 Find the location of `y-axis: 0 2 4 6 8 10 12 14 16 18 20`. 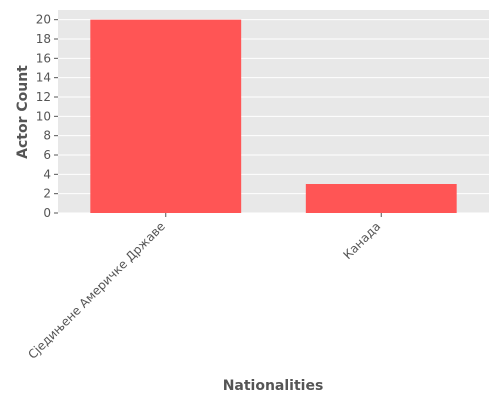

y-axis: 0 2 4 6 8 10 12 14 16 18 20 is located at coordinates (47, 116).